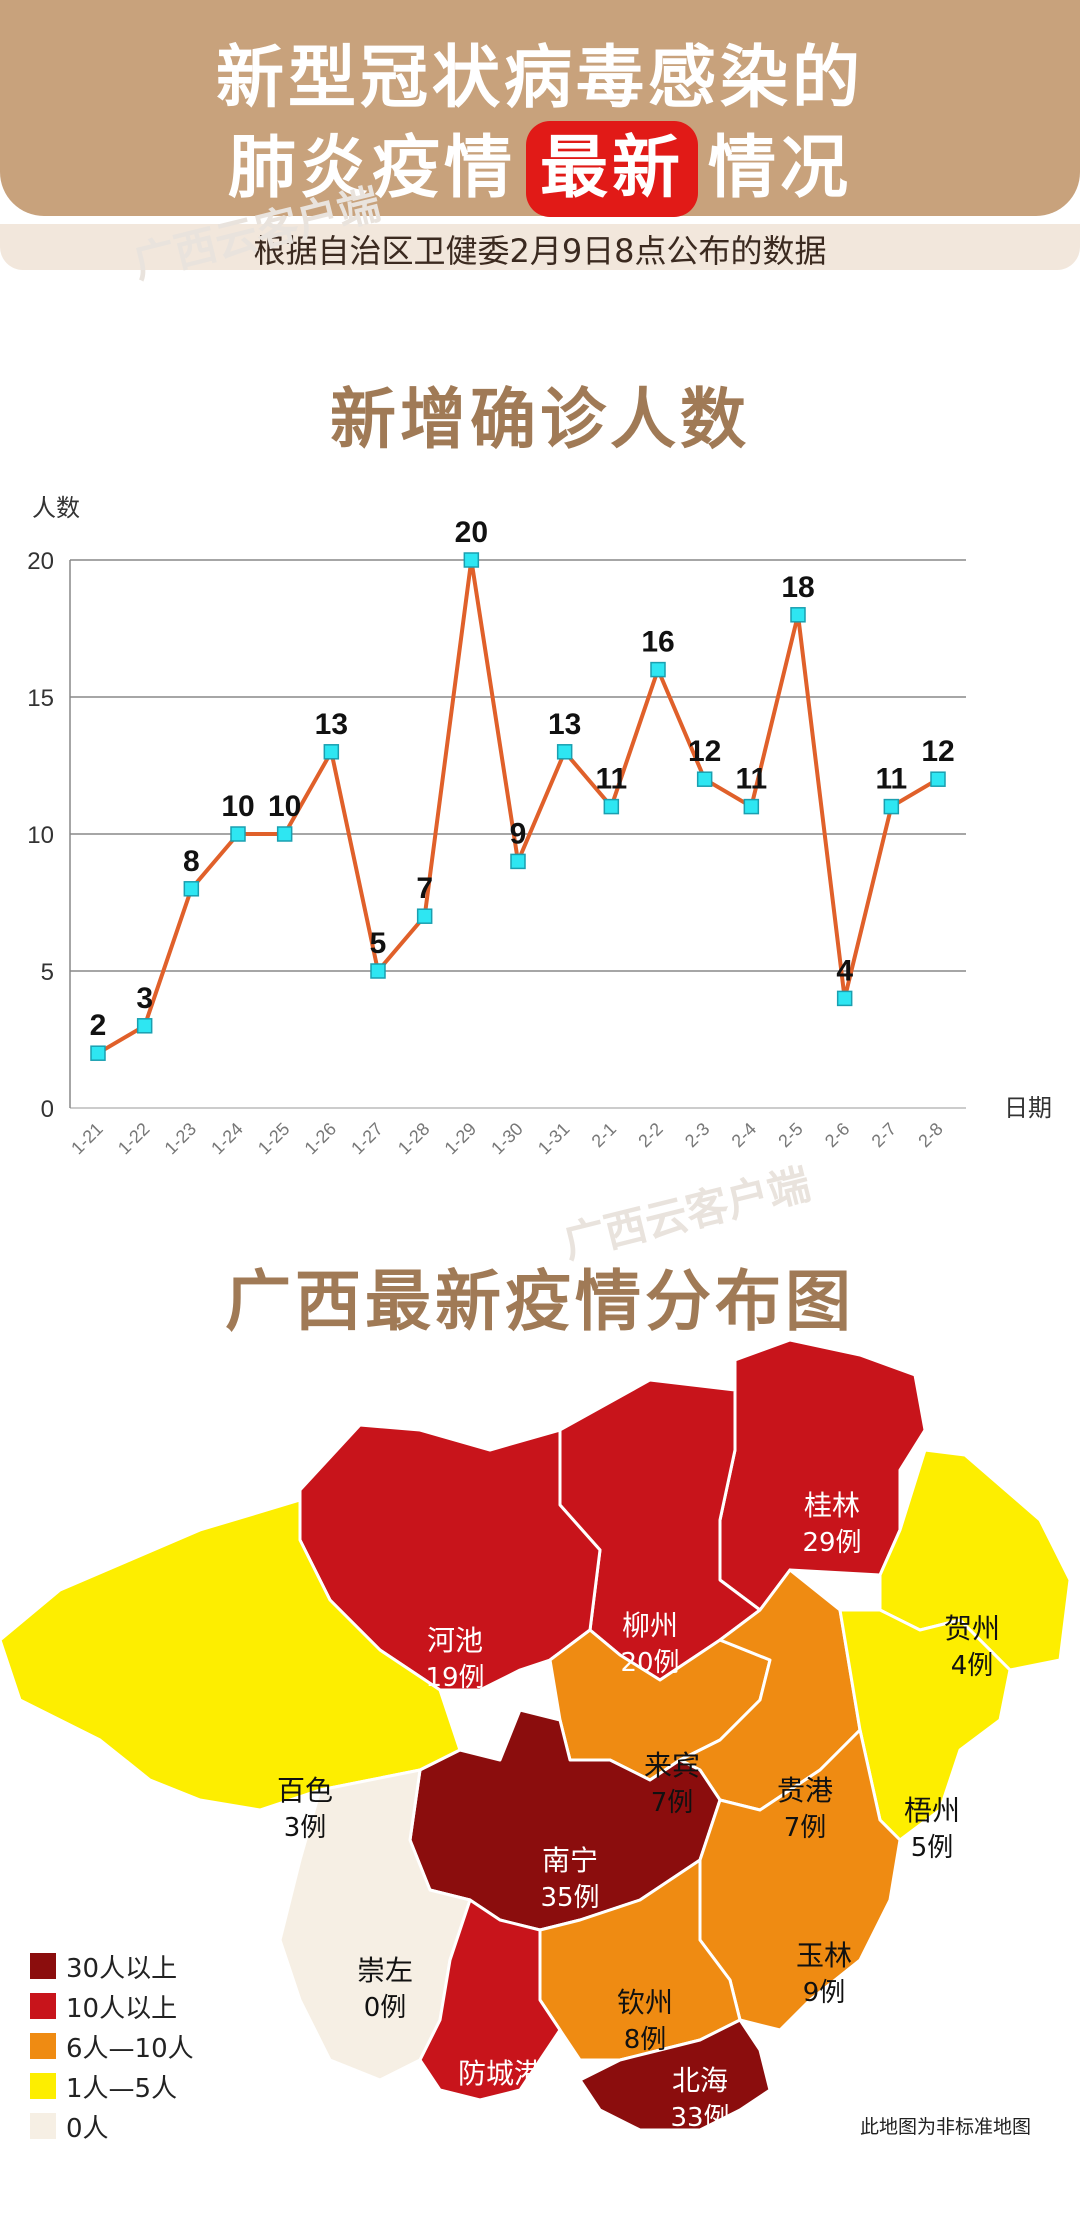  Describe the element at coordinates (540, 247) in the screenshot. I see `subtitle-bar` at that location.